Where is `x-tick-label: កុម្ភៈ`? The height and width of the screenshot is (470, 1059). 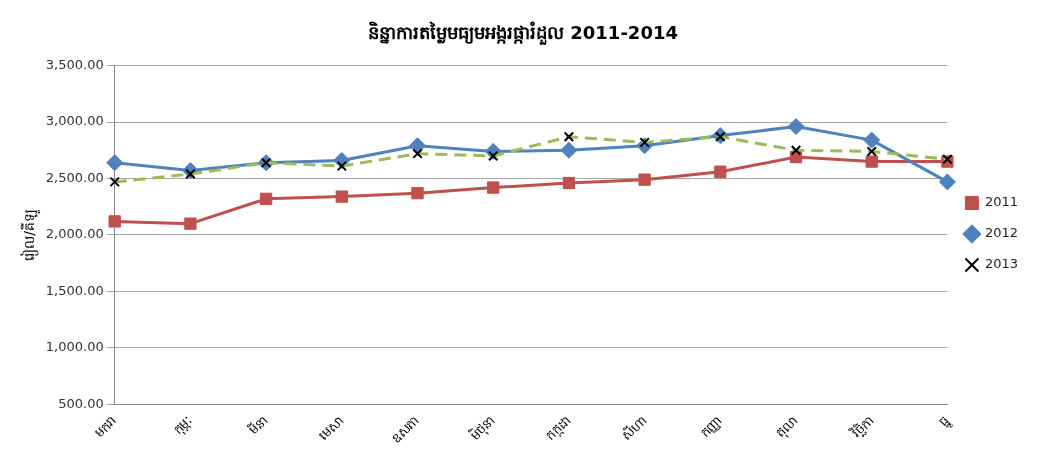
x-tick-label: កុម្ភៈ is located at coordinates (183, 425).